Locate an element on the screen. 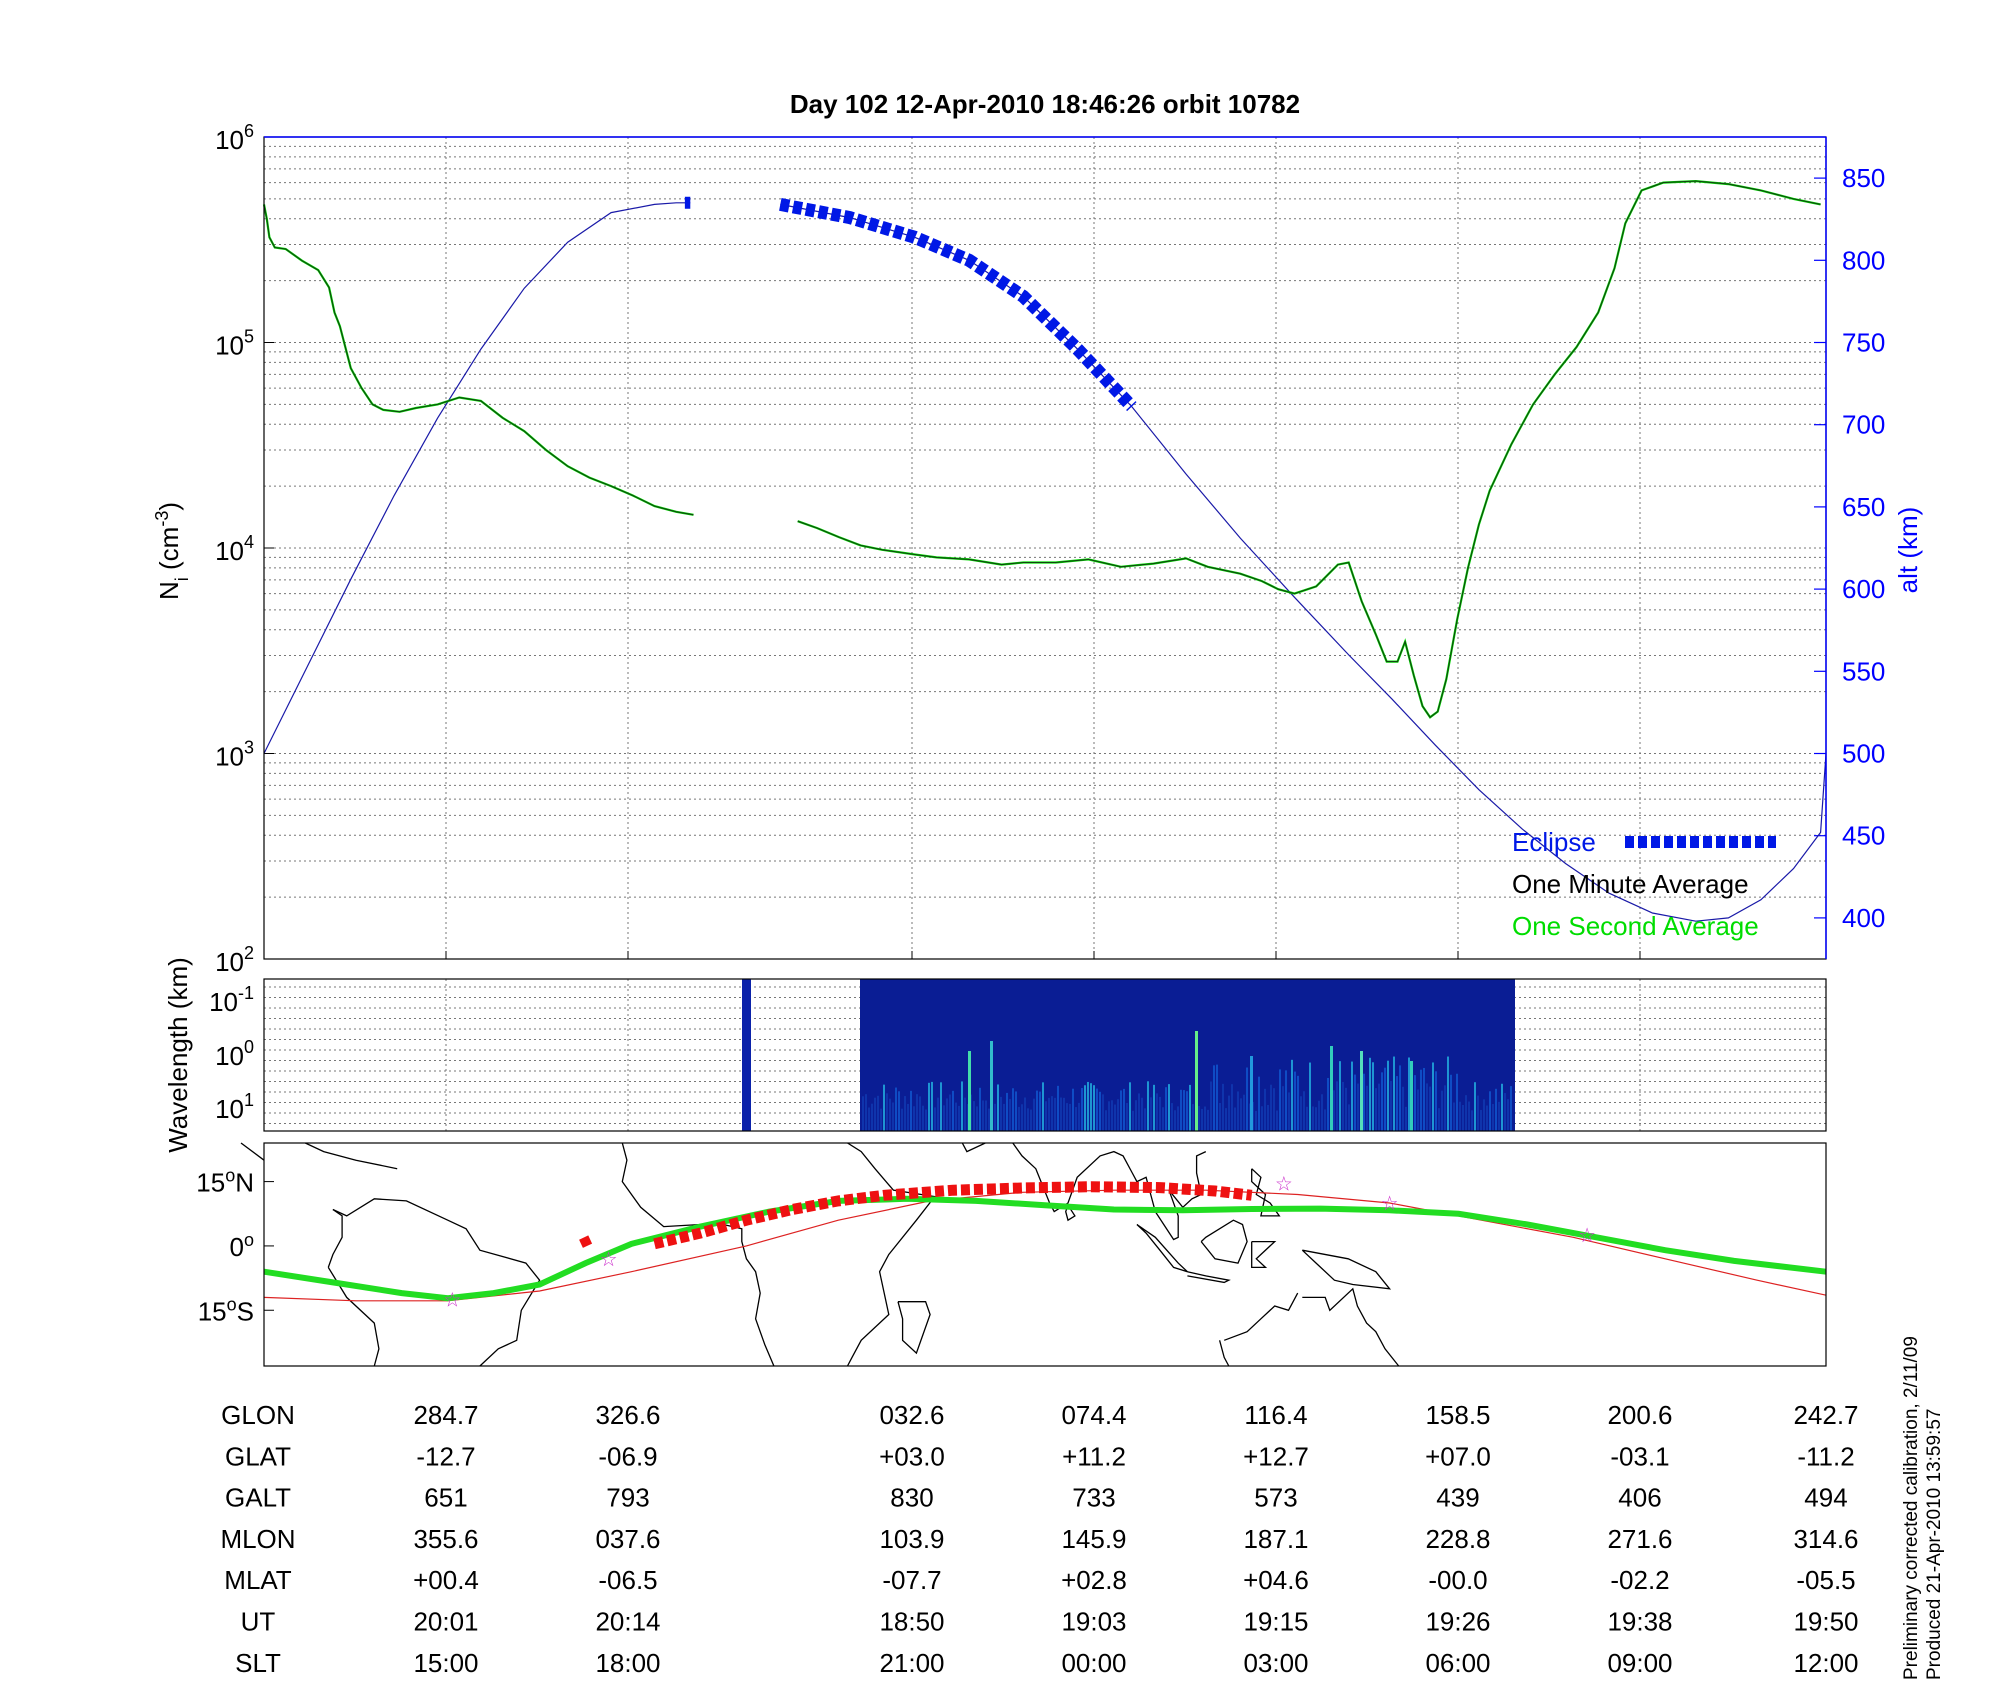 This screenshot has width=2000, height=1705. table-cell: +00.4 is located at coordinates (446, 1580).